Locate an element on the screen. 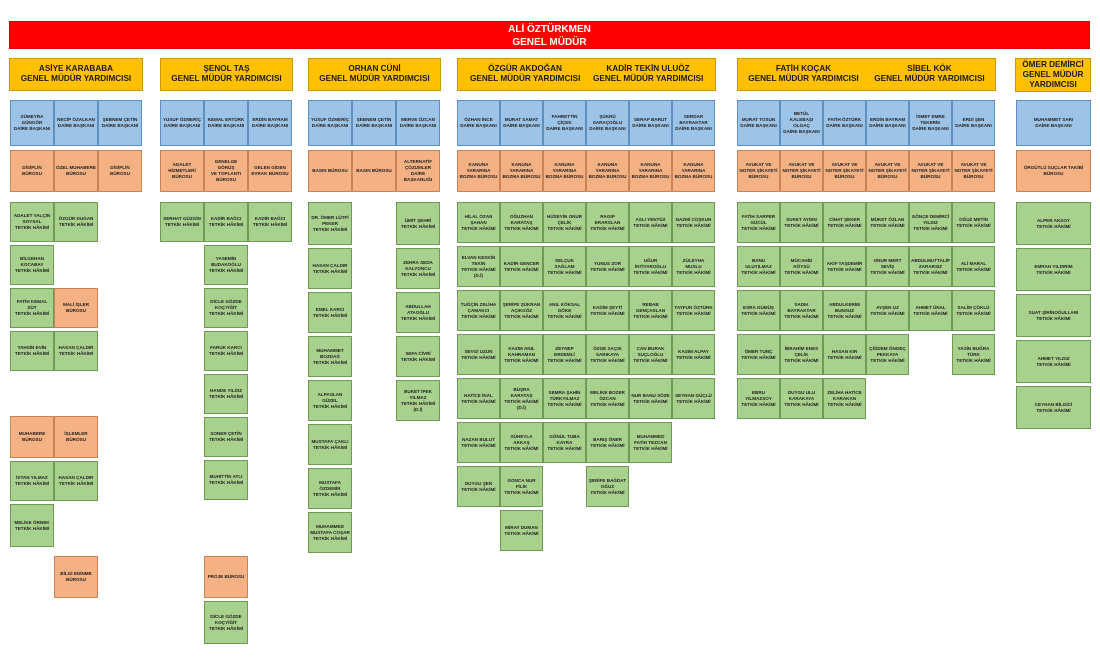  bureau-box: MUHABERE BÜROSU is located at coordinates (32, 437).